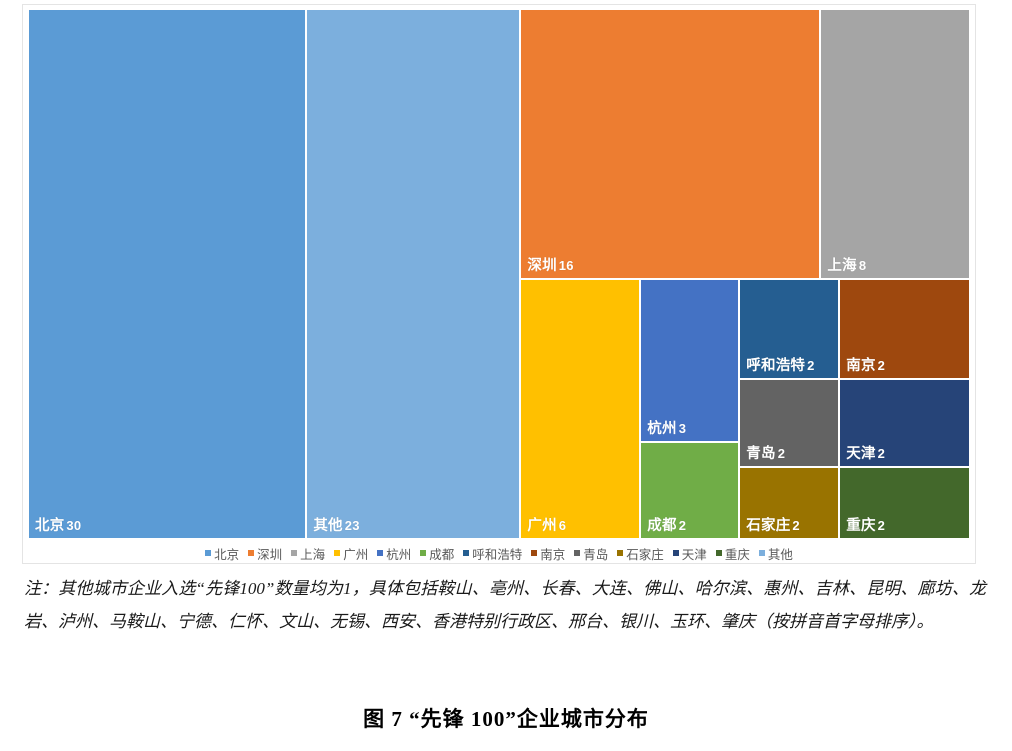  I want to click on treemap-tile-label: 天津 2, so click(866, 453).